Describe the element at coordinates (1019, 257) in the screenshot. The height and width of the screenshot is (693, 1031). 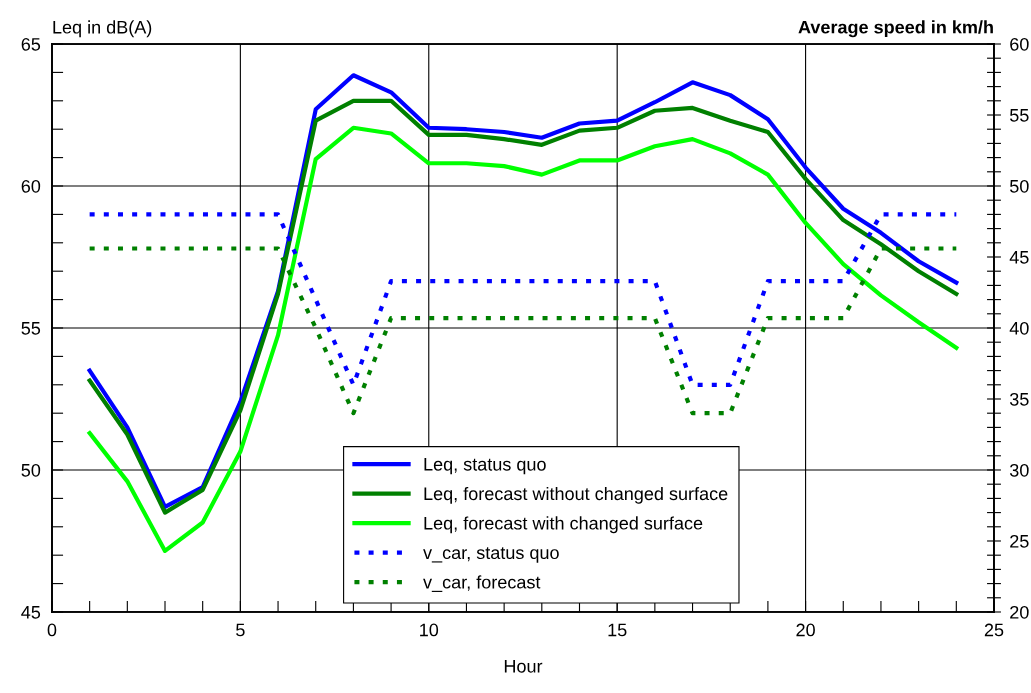
I see `y2-tick-label: 45` at that location.